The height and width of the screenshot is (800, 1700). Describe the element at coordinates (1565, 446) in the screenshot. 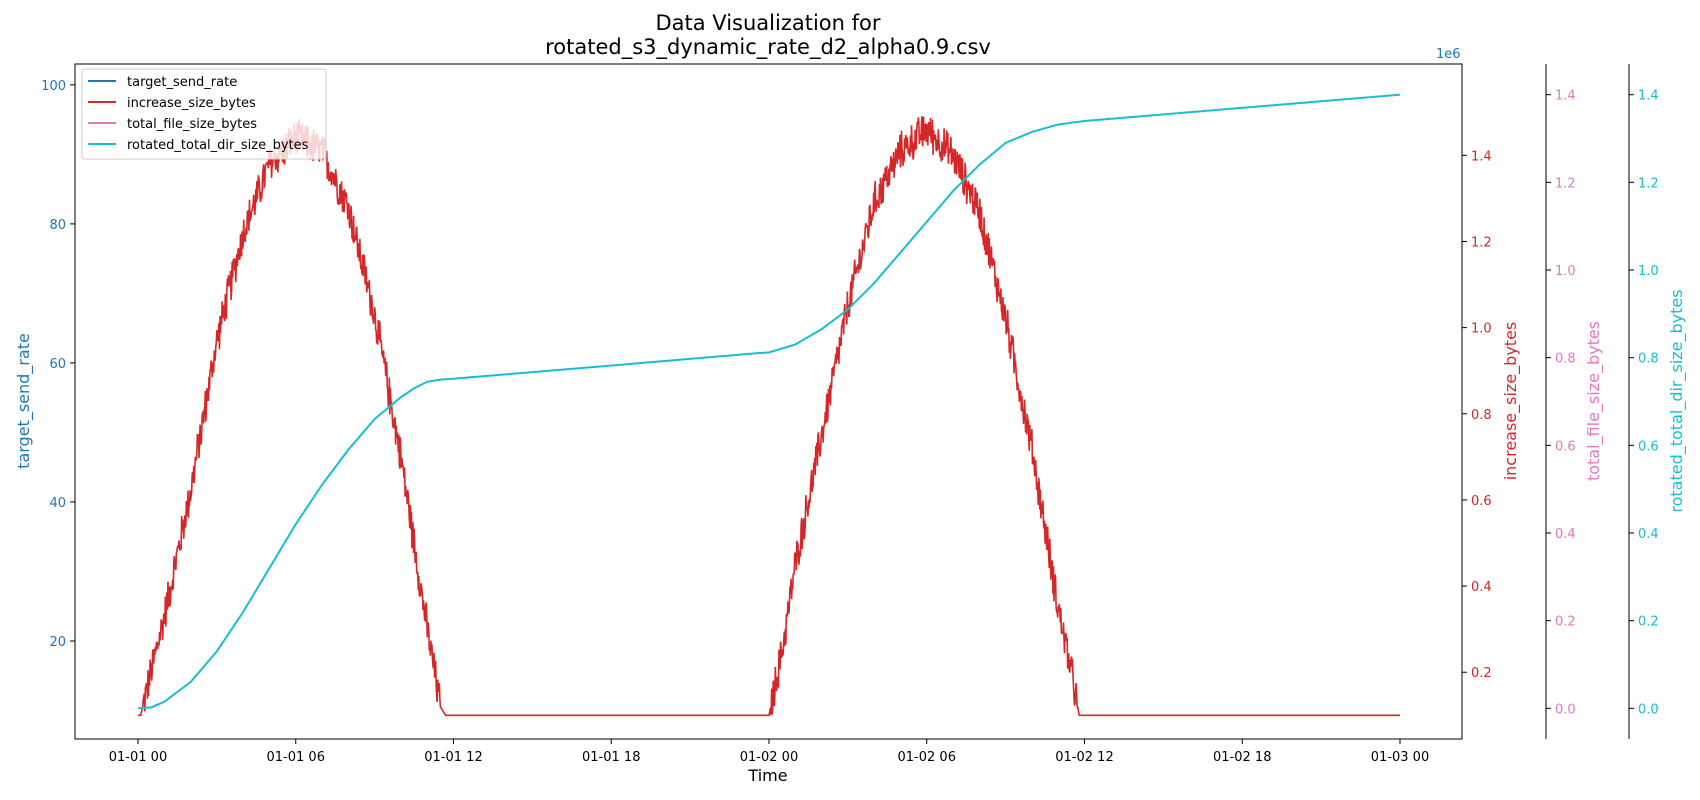

I see `right2-tick-label: 0.6` at that location.